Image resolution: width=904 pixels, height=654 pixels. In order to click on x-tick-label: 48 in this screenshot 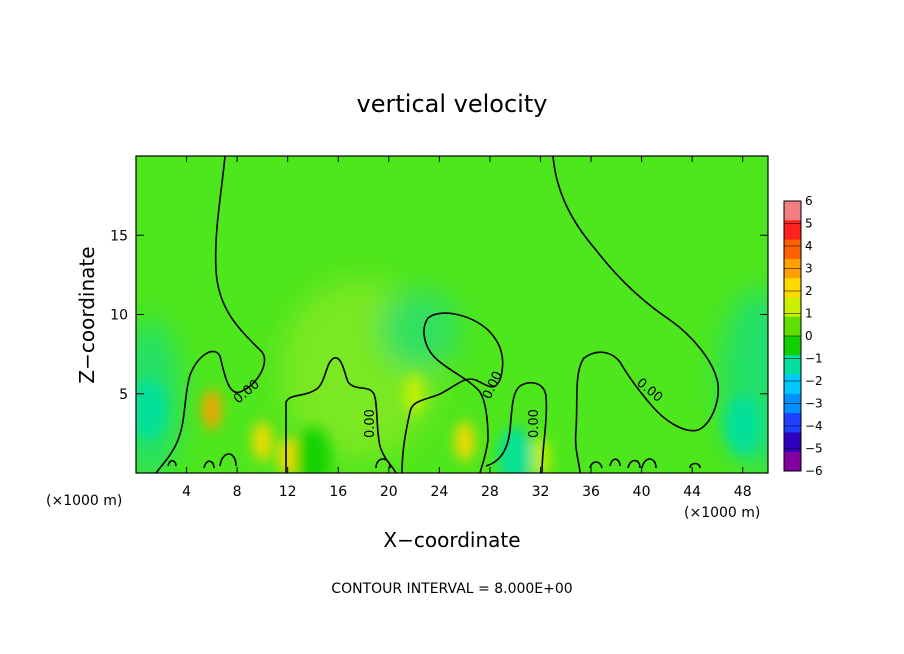, I will do `click(743, 492)`.